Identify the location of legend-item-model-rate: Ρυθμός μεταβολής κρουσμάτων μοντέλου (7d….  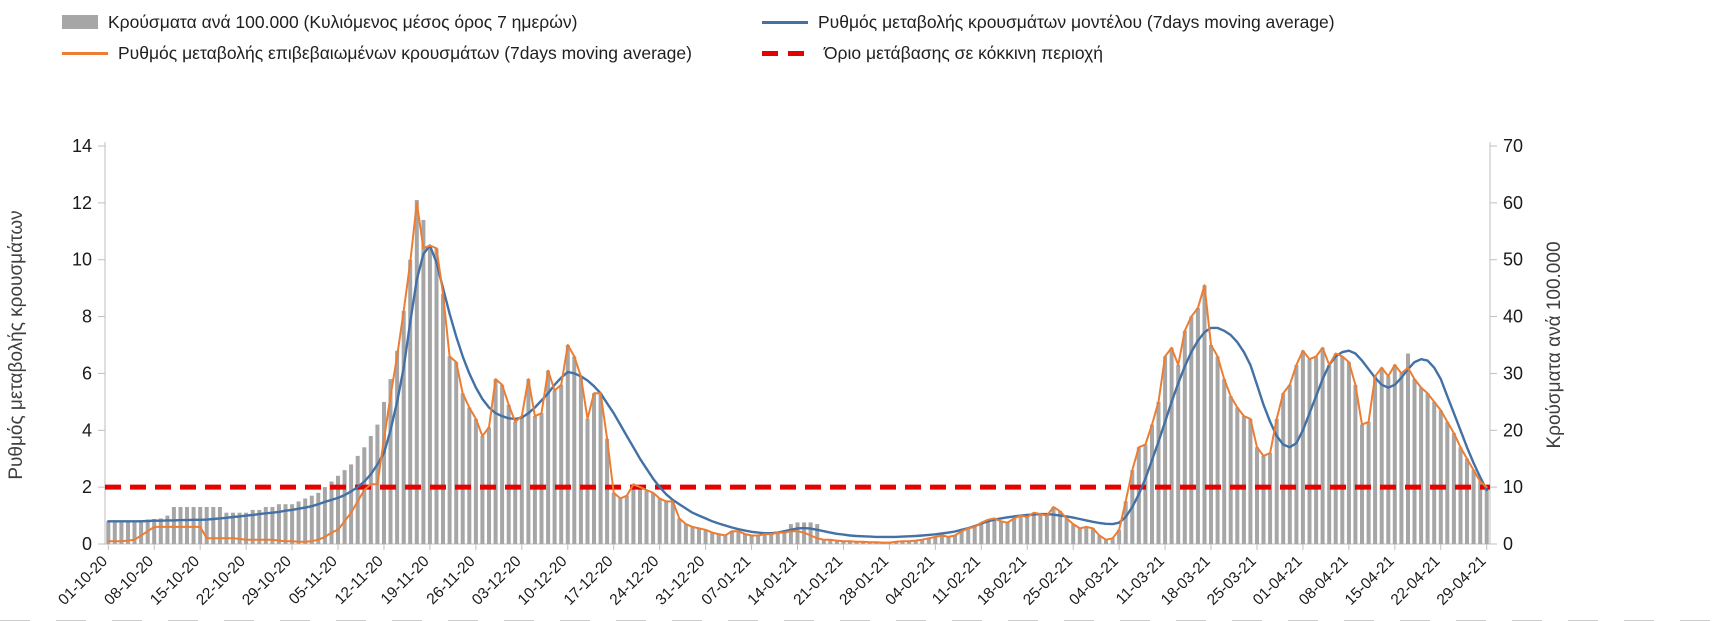
(1237, 22).